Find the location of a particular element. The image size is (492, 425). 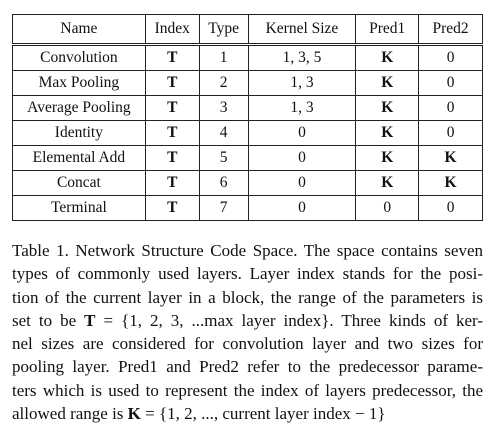

table-row: Average Pooling T 3 1, 3 K 0 is located at coordinates (247, 108).